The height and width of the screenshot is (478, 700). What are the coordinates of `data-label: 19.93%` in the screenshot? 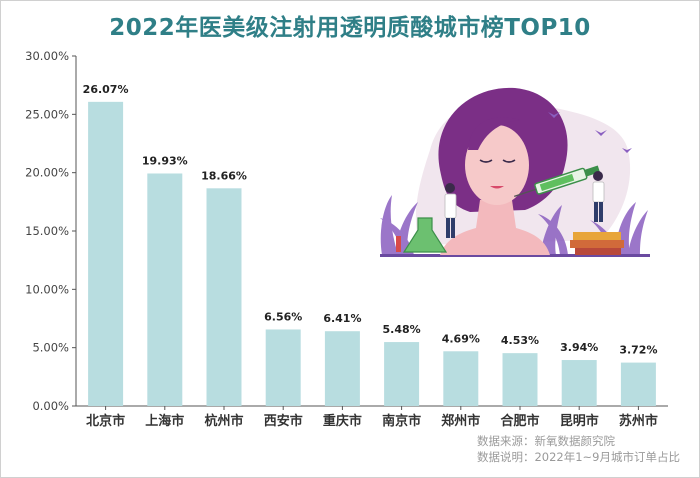 It's located at (165, 160).